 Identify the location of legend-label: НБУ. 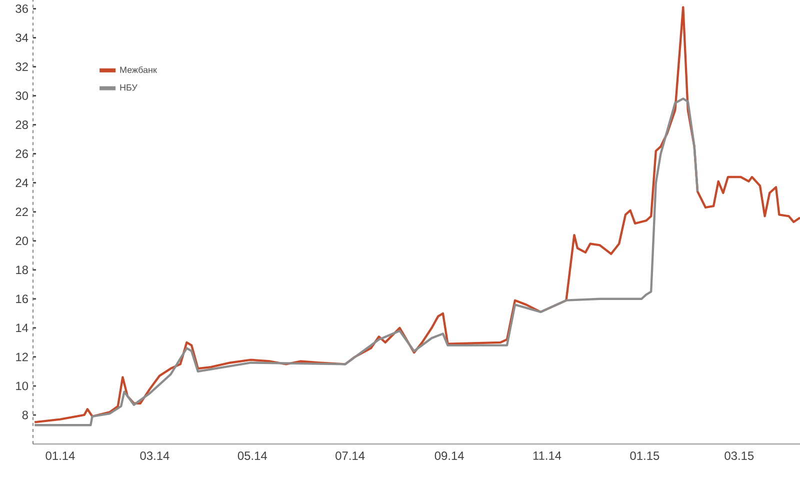
(129, 87).